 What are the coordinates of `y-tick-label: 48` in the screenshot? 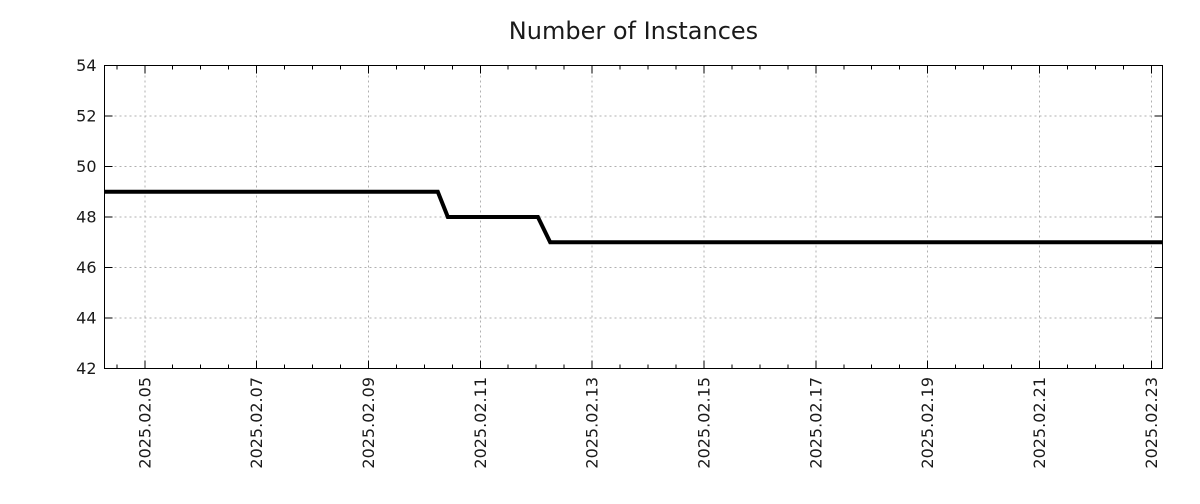 It's located at (86, 217).